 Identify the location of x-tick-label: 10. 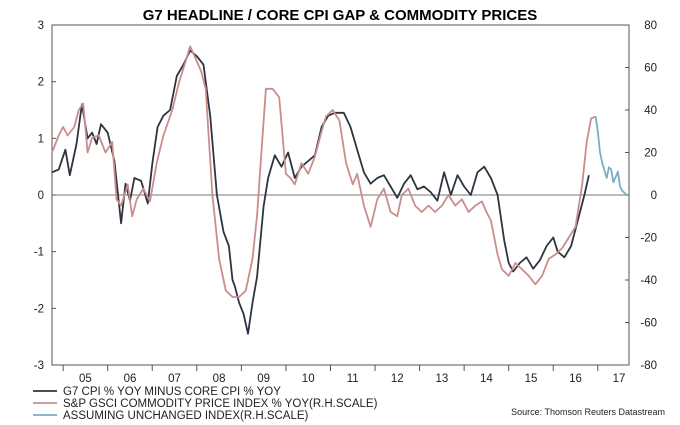
(308, 379).